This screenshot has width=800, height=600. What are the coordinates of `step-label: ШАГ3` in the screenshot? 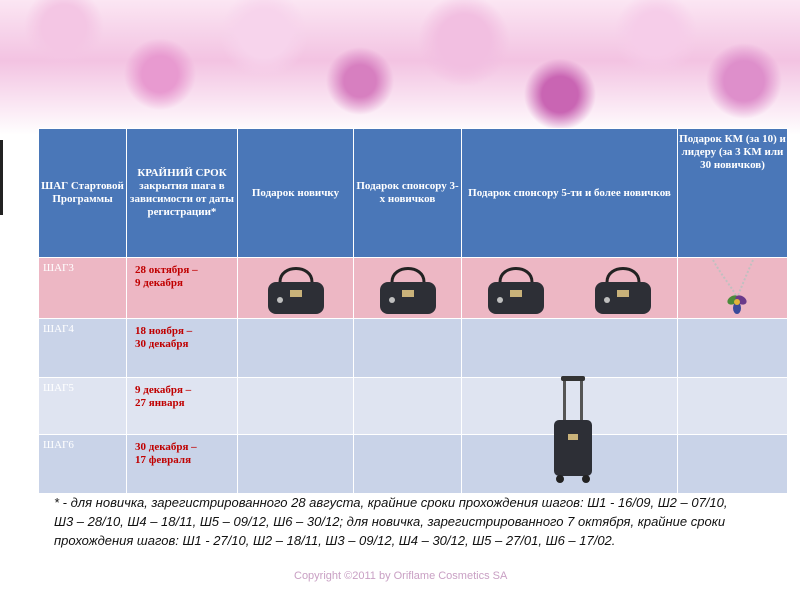 It's located at (82, 288).